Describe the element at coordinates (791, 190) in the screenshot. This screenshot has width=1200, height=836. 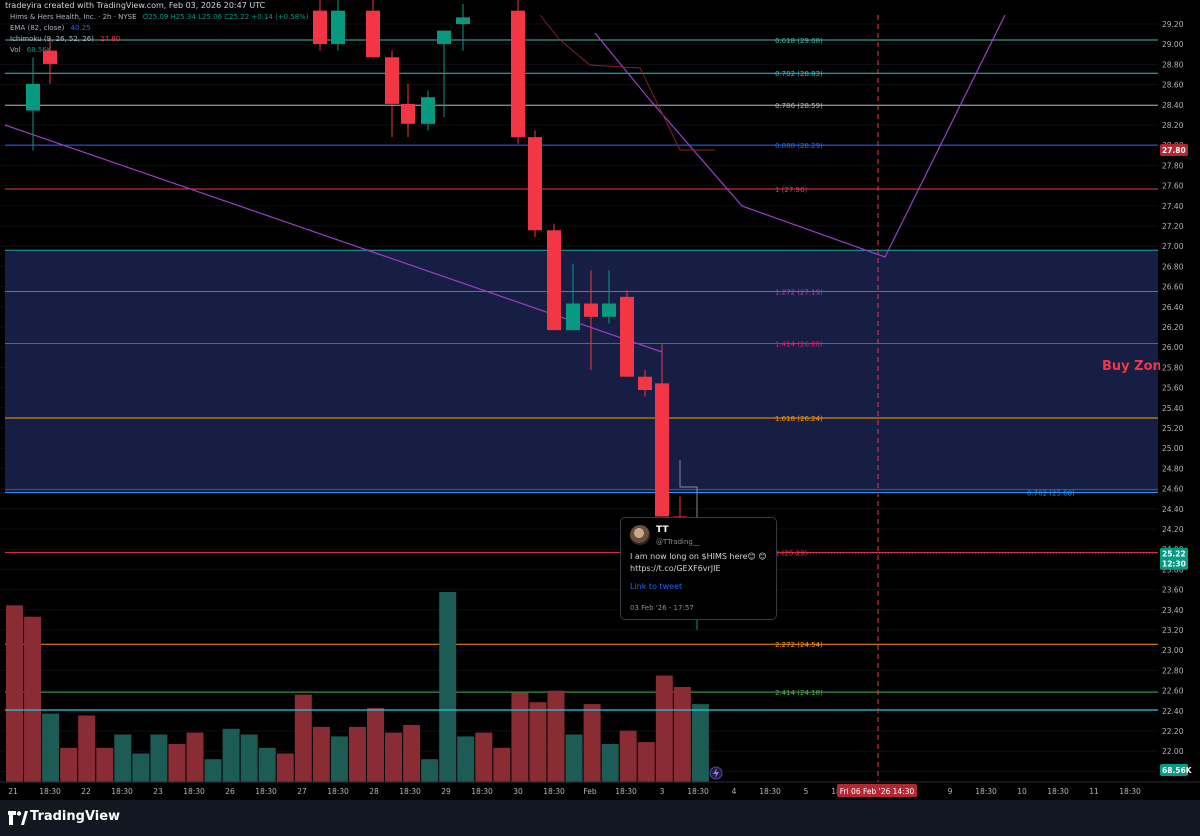
I see `fib-level-label: 1 (27.96)` at that location.